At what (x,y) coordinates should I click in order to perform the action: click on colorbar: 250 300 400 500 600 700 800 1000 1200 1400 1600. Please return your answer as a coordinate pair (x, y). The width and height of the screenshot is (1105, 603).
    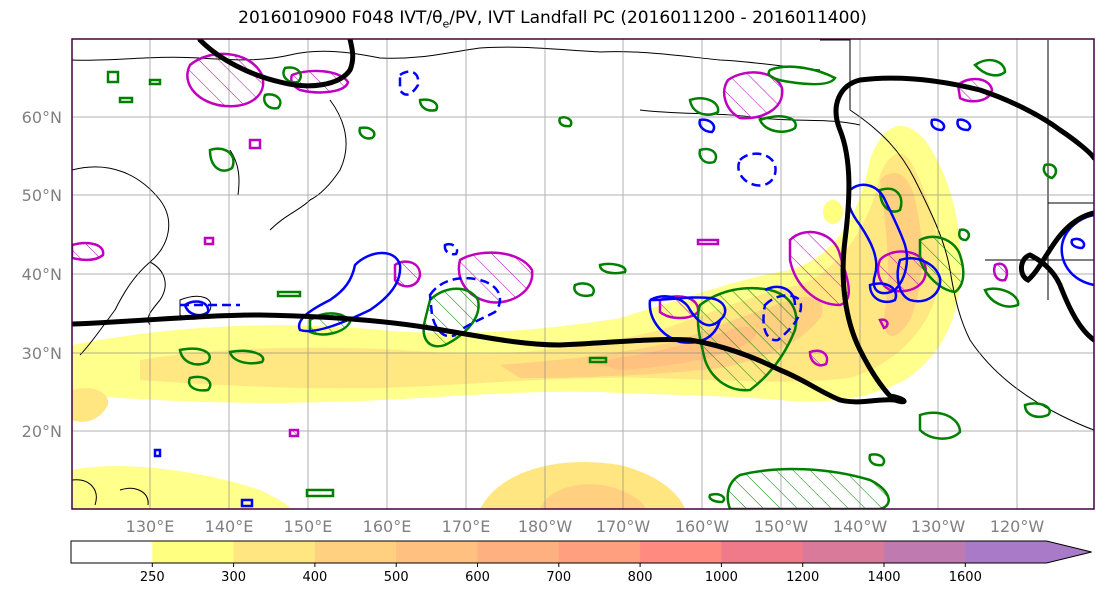
    Looking at the image, I should click on (581, 562).